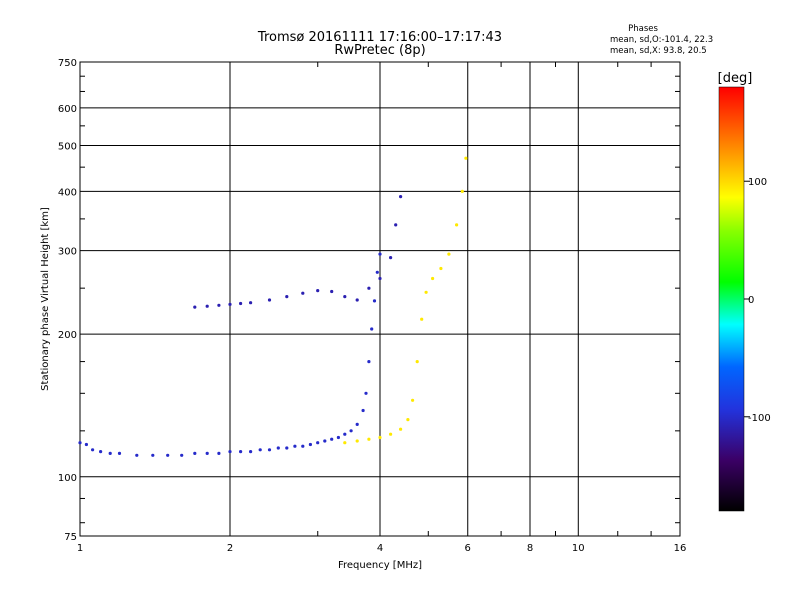 This screenshot has width=800, height=604. What do you see at coordinates (751, 300) in the screenshot?
I see `colorbar-tick-label: 0` at bounding box center [751, 300].